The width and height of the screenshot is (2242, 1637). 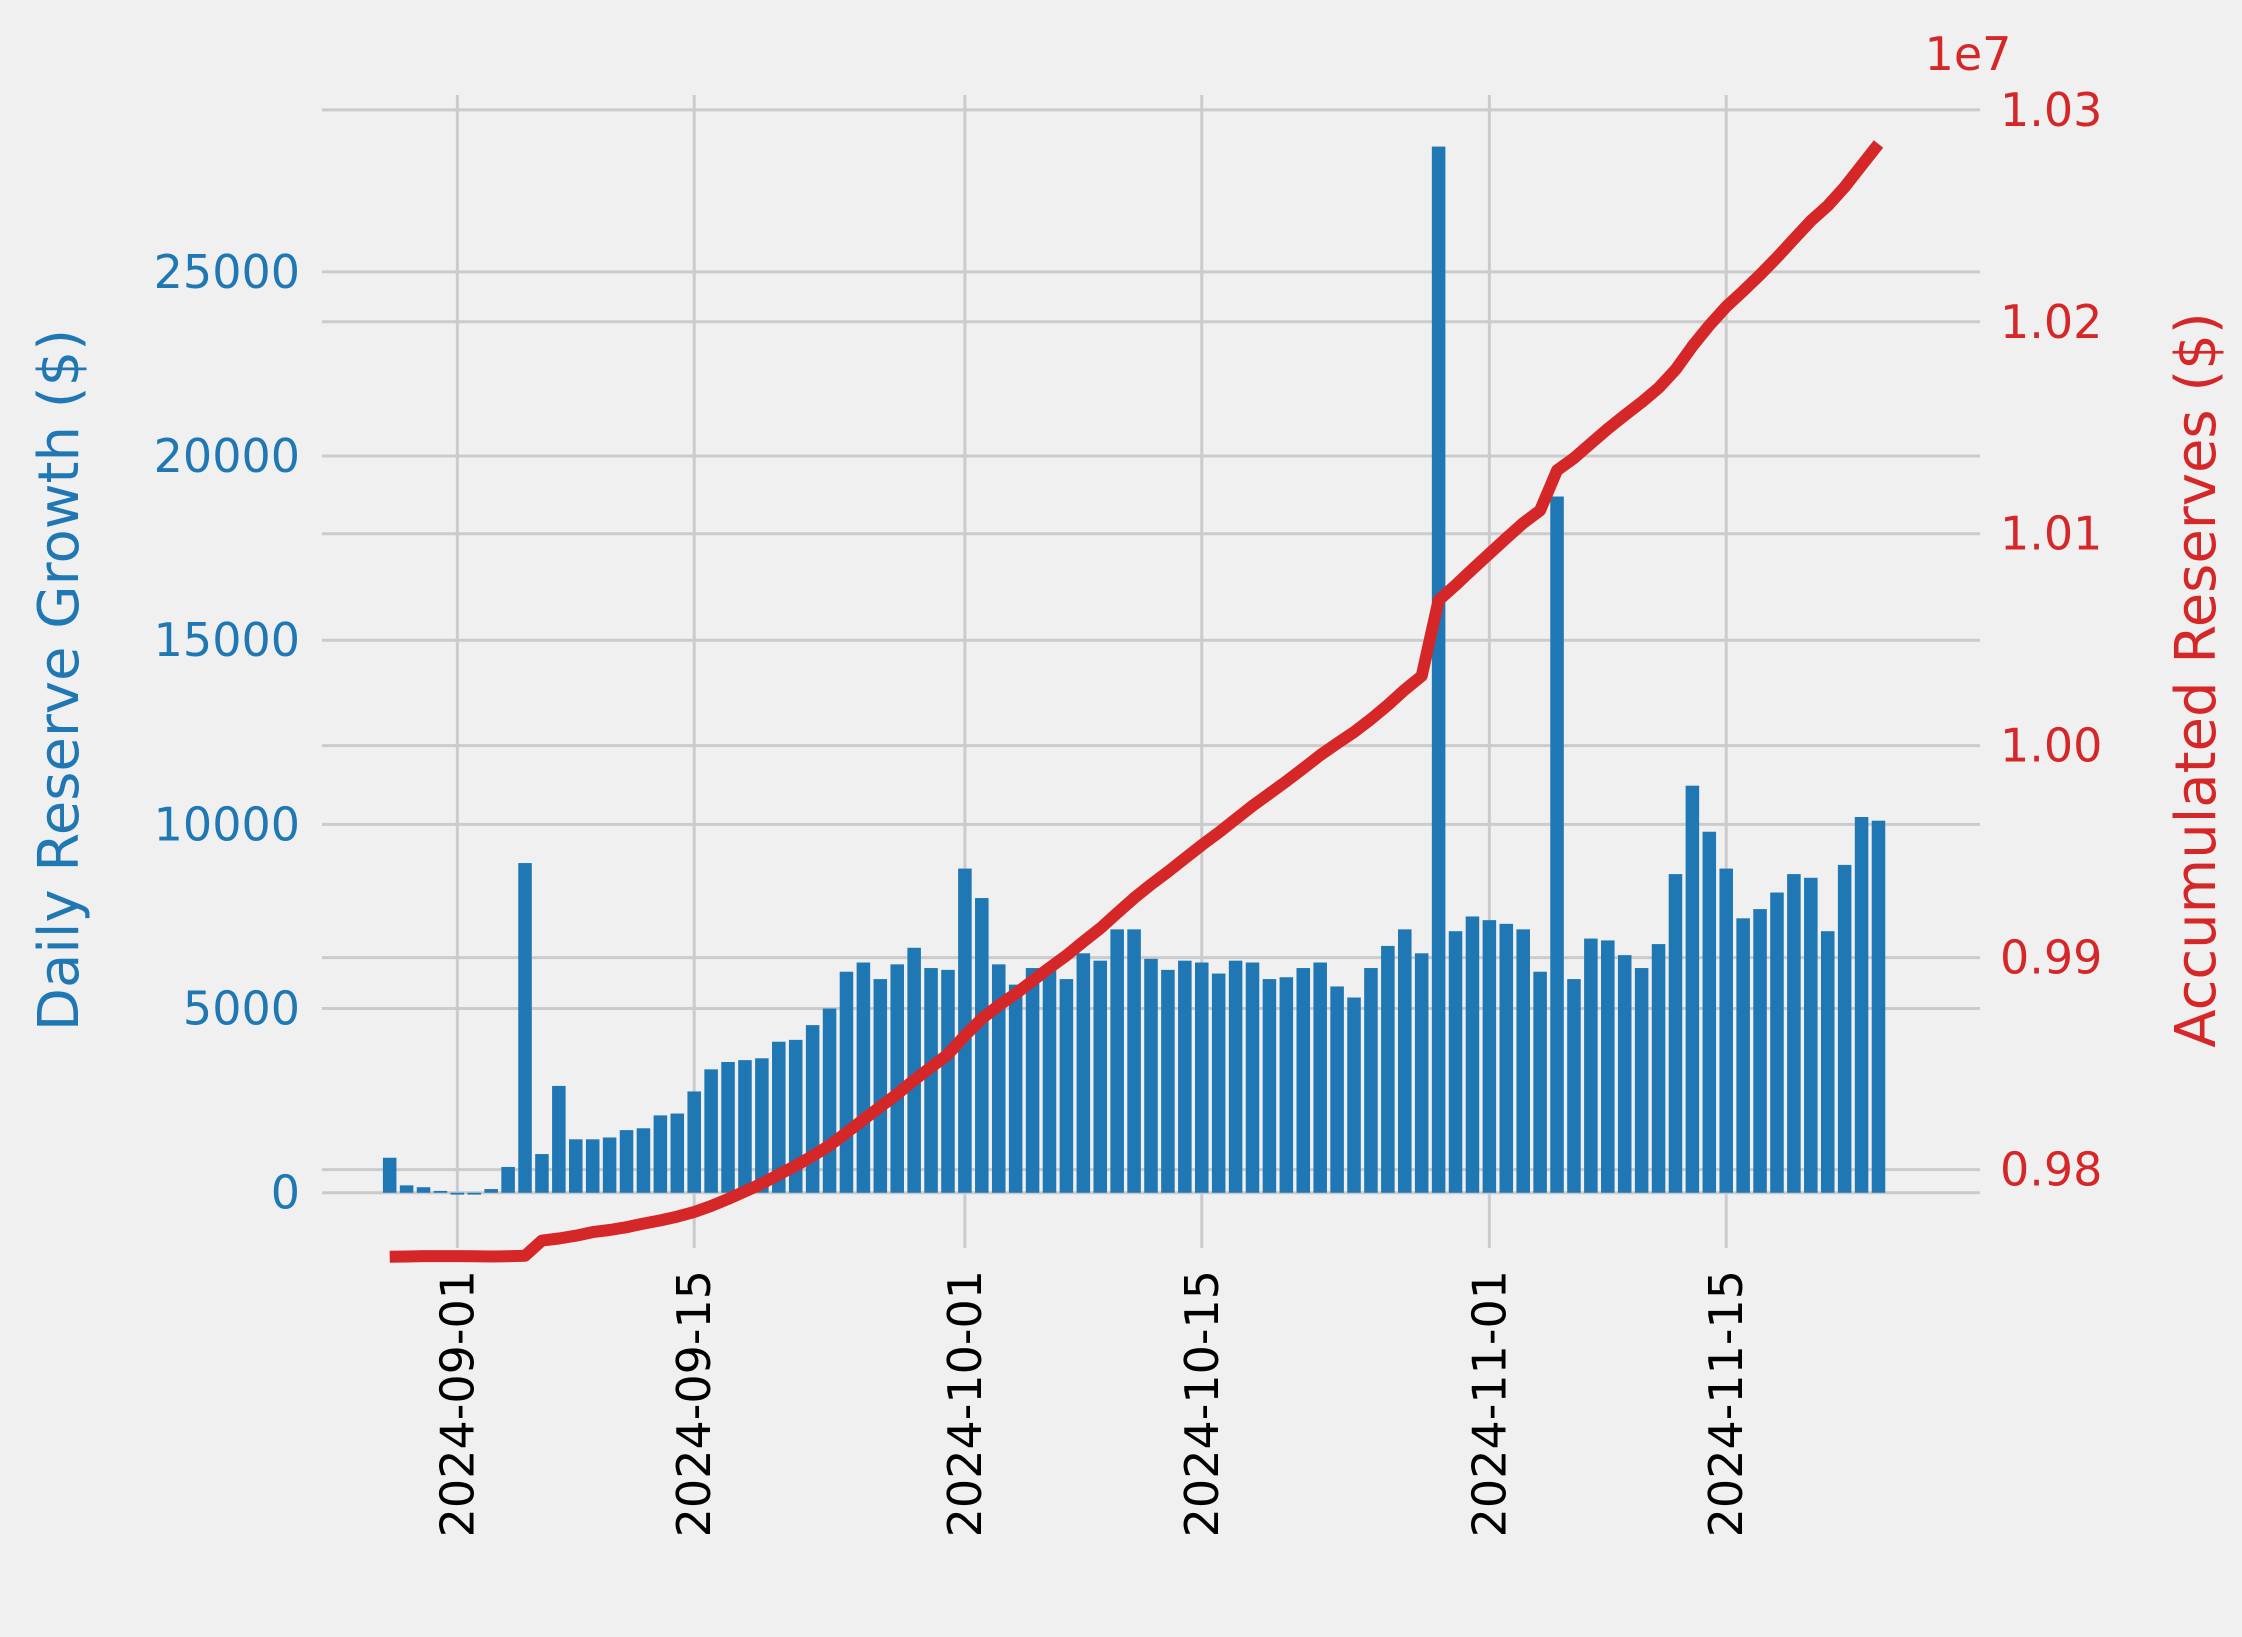 What do you see at coordinates (1202, 1403) in the screenshot?
I see `x-tick-label: 2024-10-15` at bounding box center [1202, 1403].